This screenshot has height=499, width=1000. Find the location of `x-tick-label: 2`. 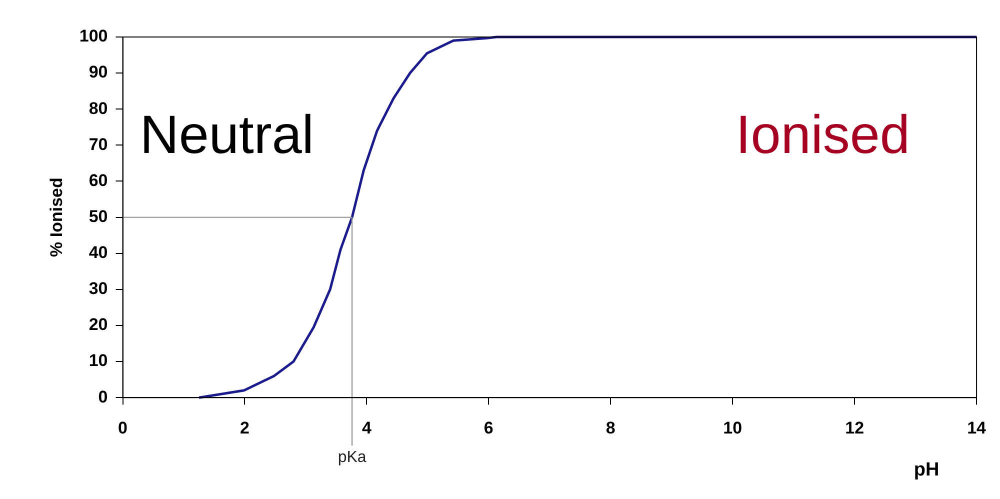

x-tick-label: 2 is located at coordinates (245, 428).